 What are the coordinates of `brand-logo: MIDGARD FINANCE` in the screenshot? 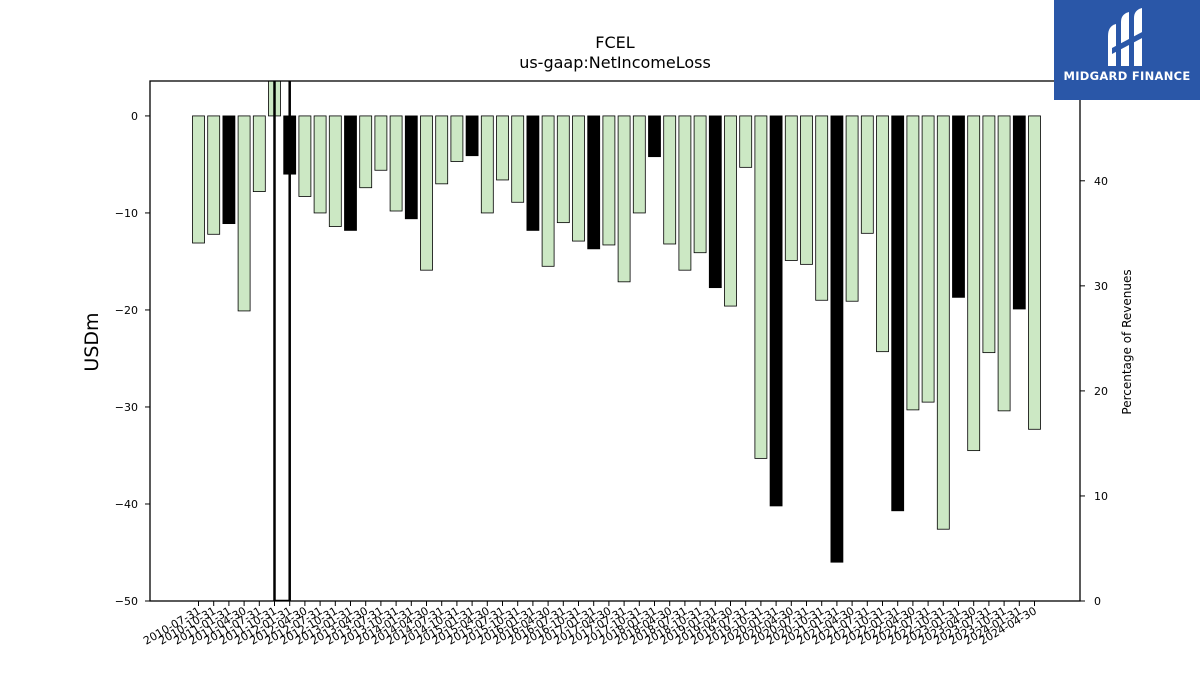 It's located at (1127, 50).